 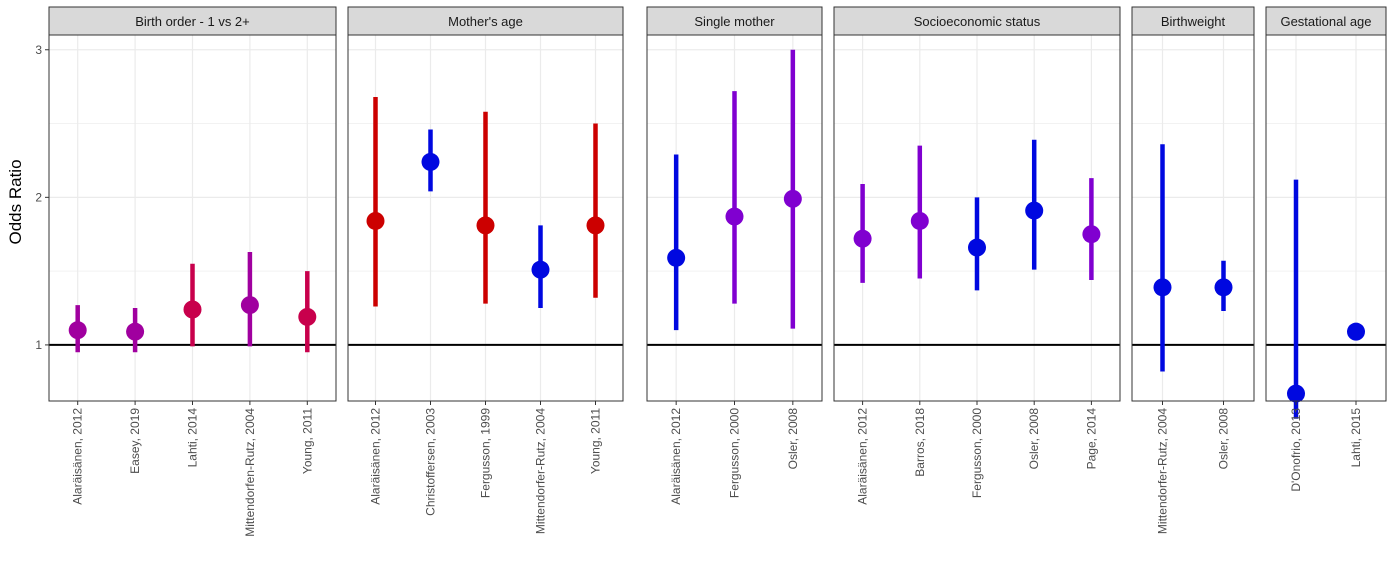 I want to click on x-tick-label: Page, 2014, so click(x=1091, y=439).